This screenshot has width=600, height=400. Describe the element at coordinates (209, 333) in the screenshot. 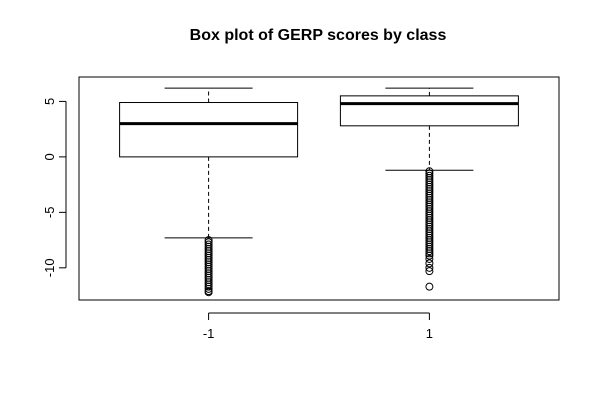

I see `x-tick-label: -1` at that location.